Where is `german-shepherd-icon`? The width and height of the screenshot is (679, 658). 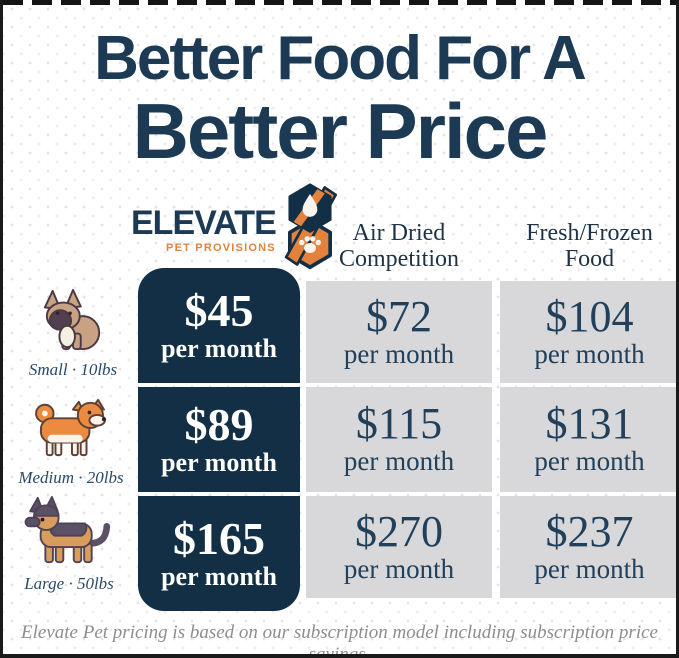
german-shepherd-icon is located at coordinates (69, 533).